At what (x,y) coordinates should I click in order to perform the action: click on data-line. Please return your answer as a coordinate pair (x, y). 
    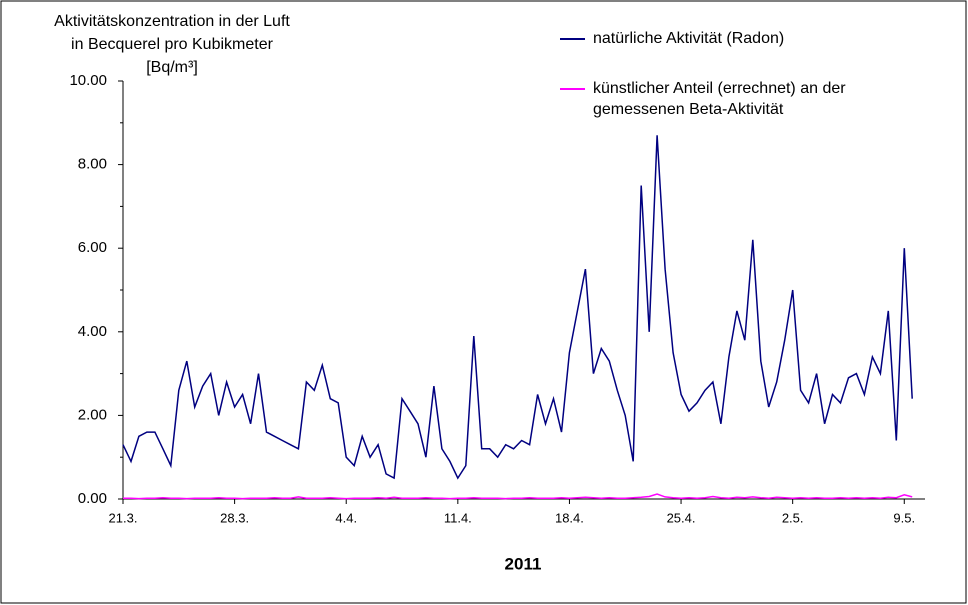
    Looking at the image, I should click on (518, 496).